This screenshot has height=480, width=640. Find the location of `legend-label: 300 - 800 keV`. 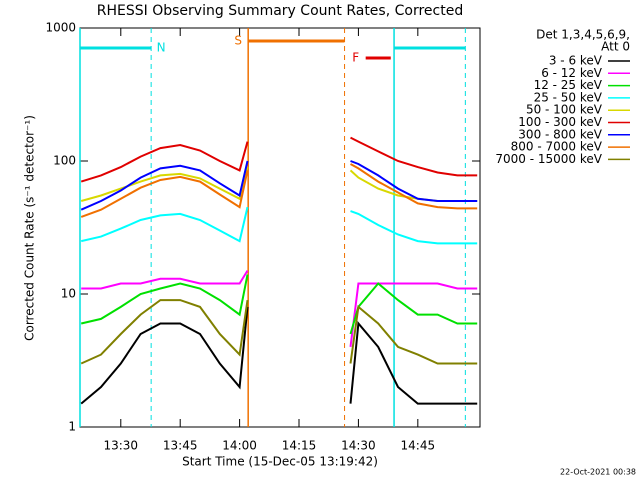

legend-label: 300 - 800 keV is located at coordinates (560, 134).